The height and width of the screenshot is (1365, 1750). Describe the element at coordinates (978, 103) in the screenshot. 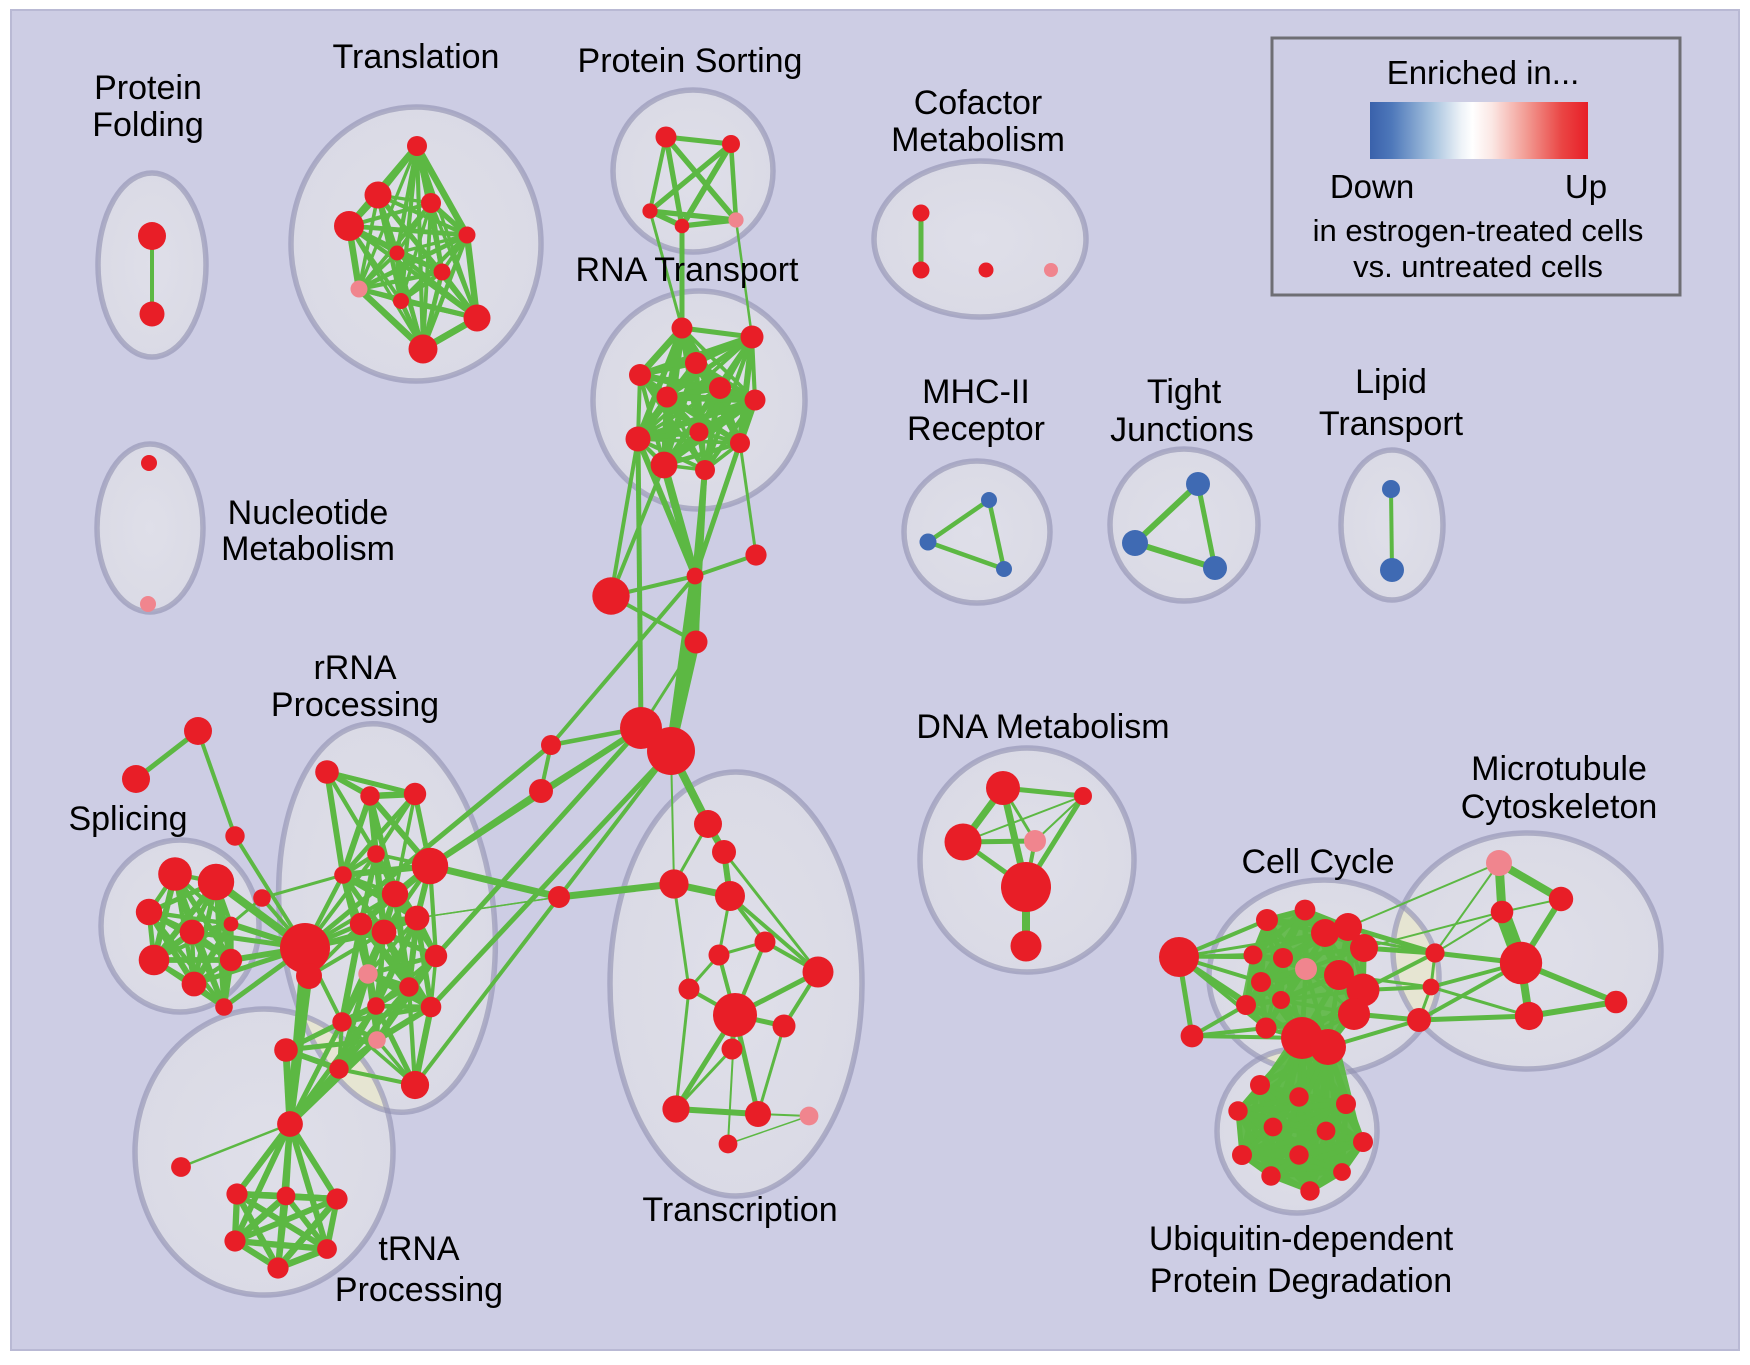

I see `svg-text: Cofactor` at that location.